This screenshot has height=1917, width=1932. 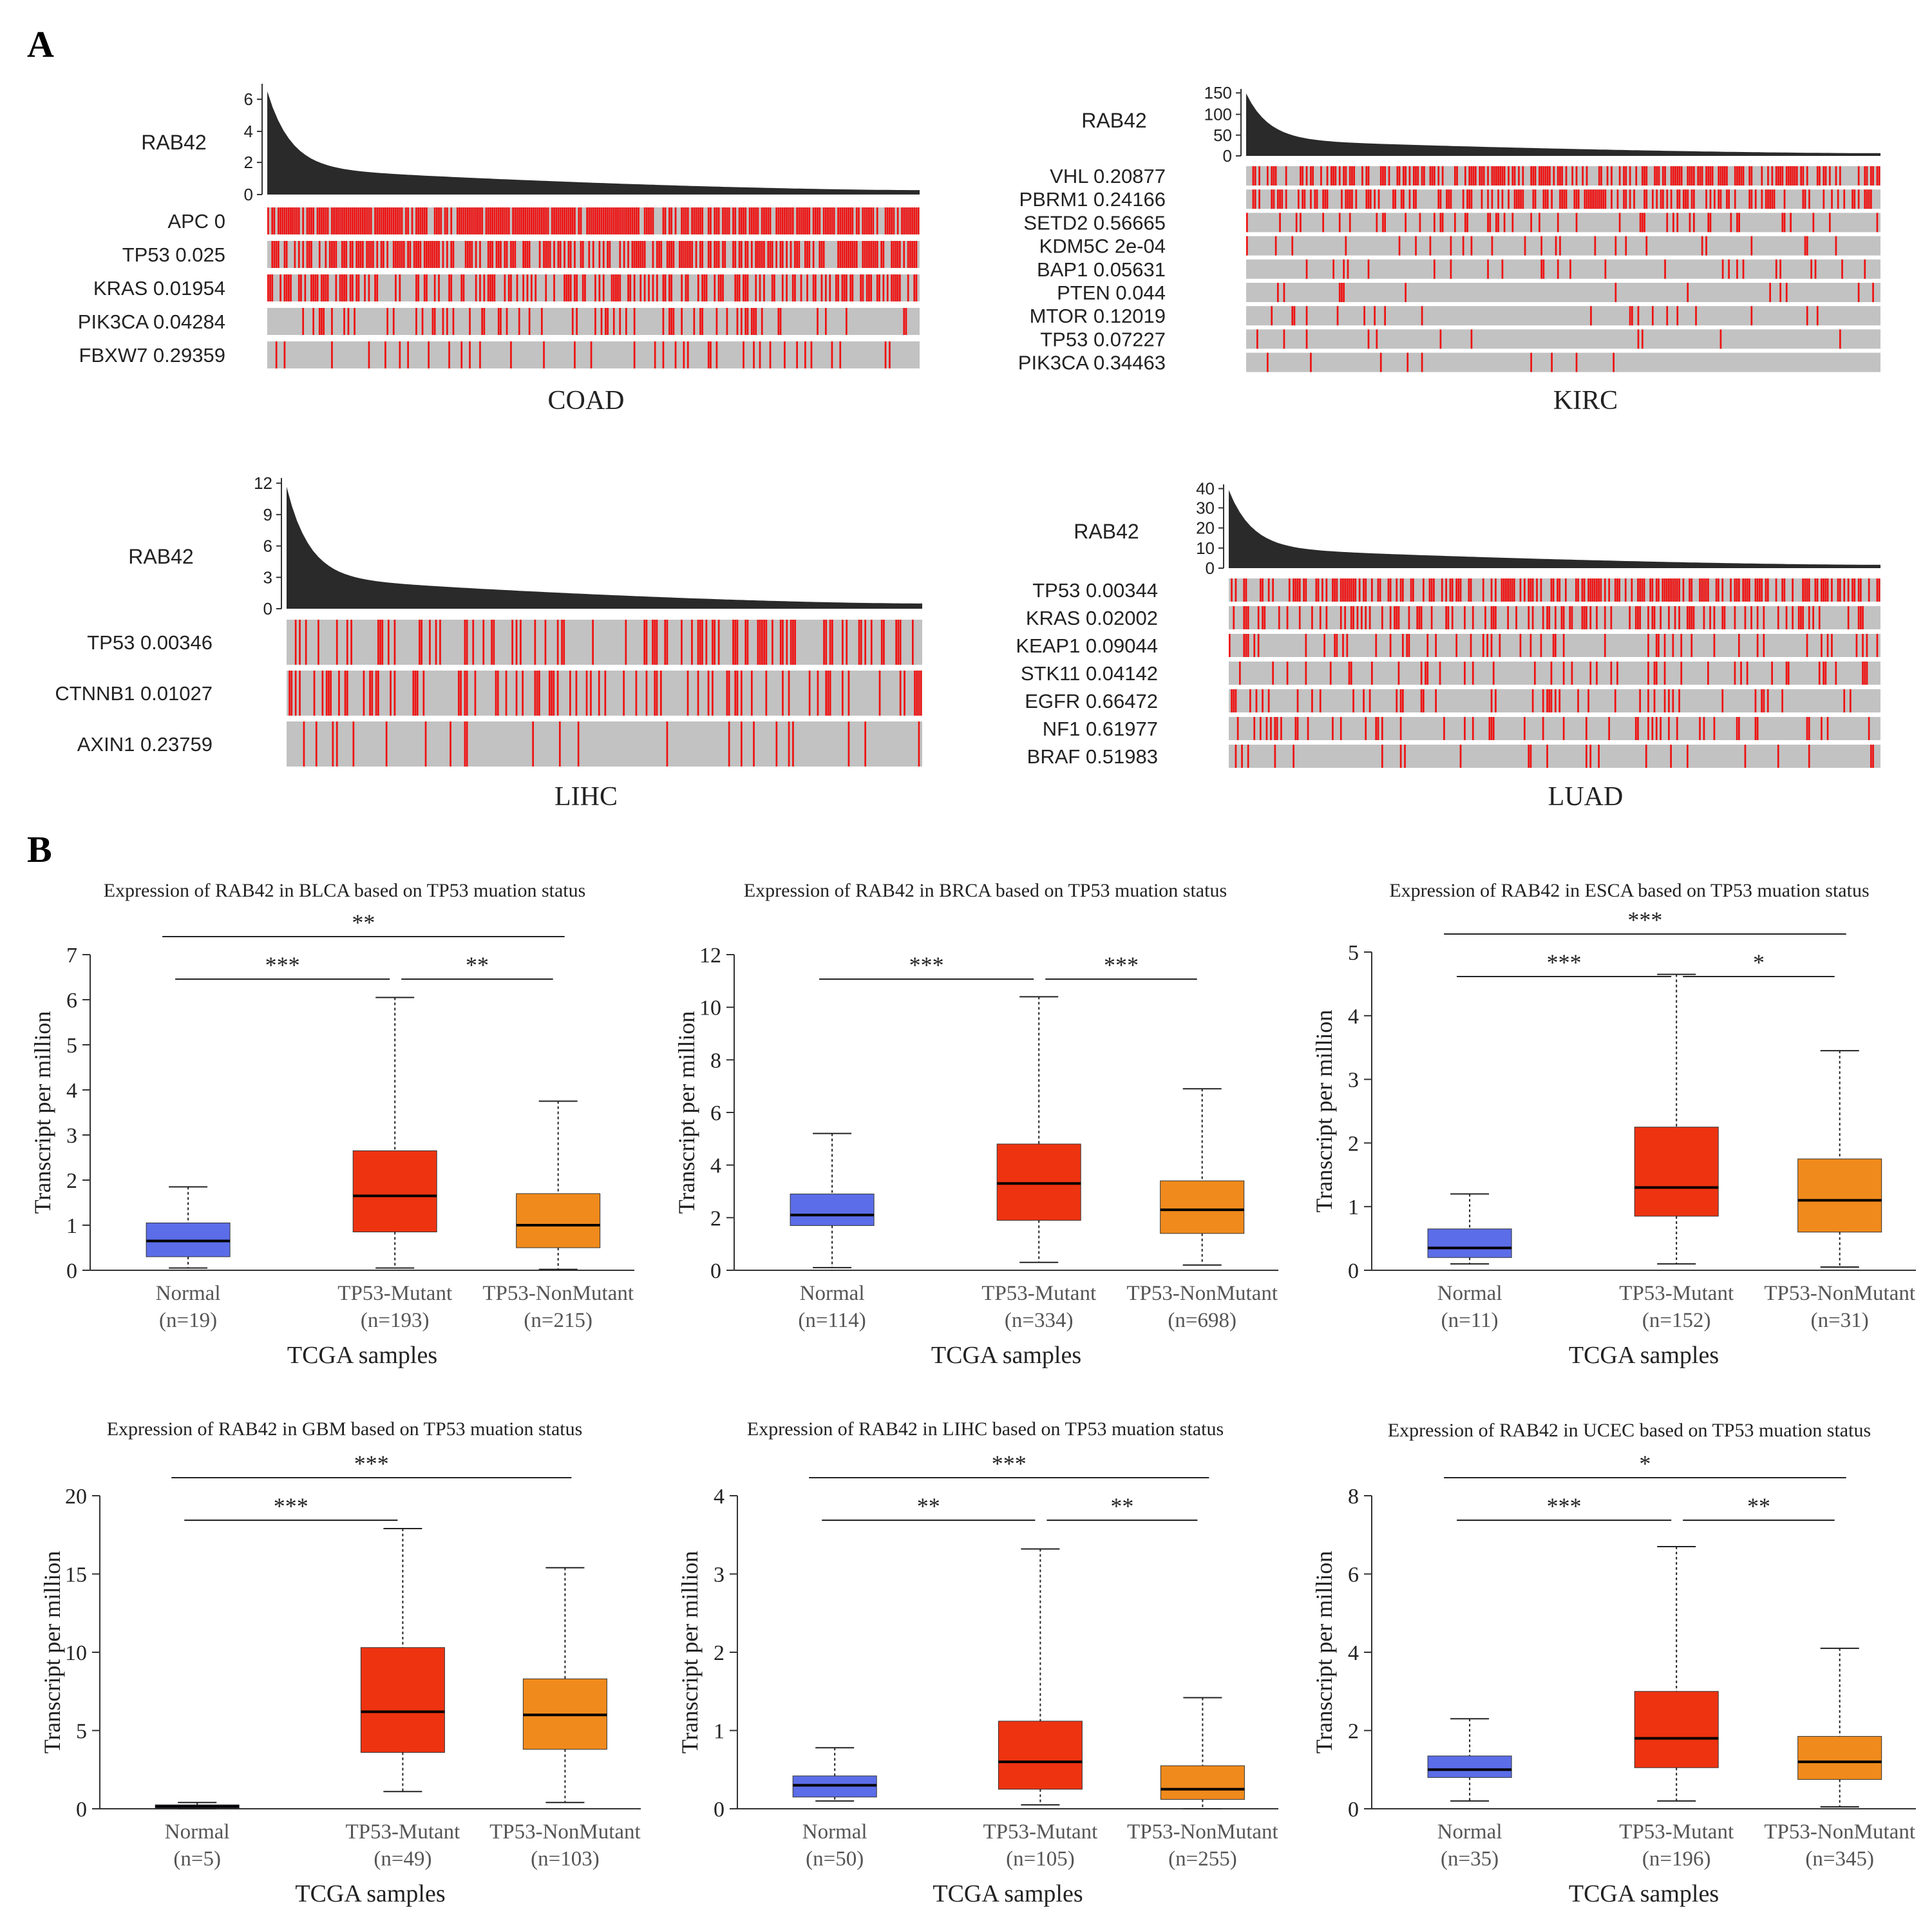 I want to click on boxplot-y-tick-label: 6, so click(x=716, y=1113).